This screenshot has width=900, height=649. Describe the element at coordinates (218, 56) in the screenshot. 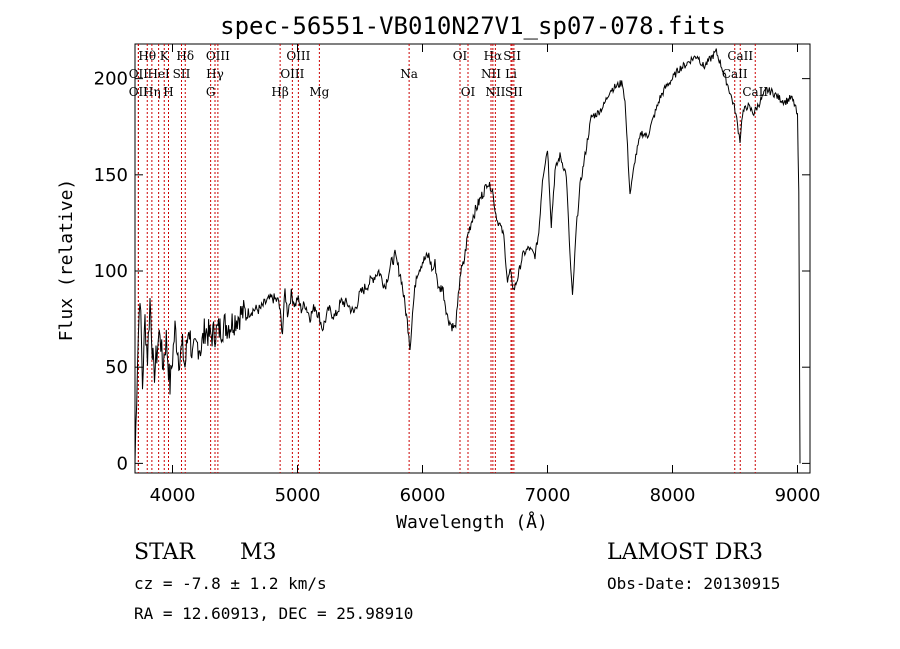

I see `marker-label-9: OIII` at that location.